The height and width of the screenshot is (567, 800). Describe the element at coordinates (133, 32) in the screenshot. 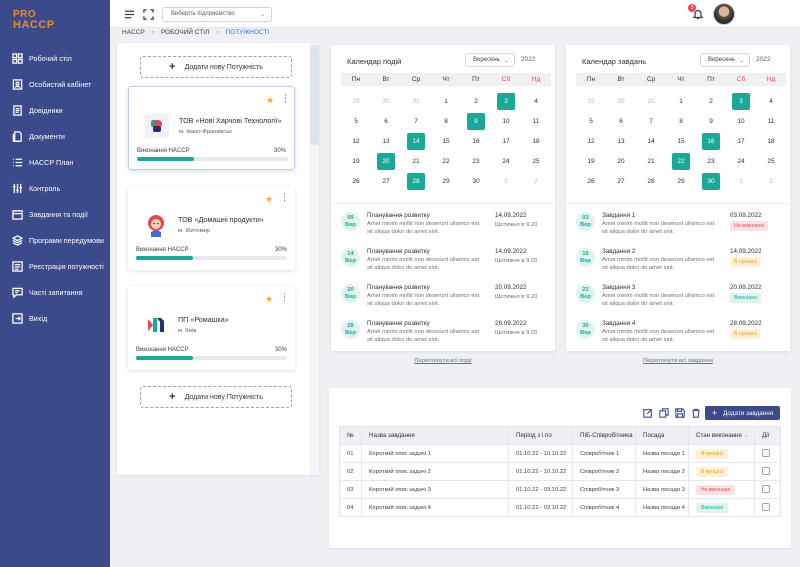

I see `breadcrumb-item: HACCP` at that location.